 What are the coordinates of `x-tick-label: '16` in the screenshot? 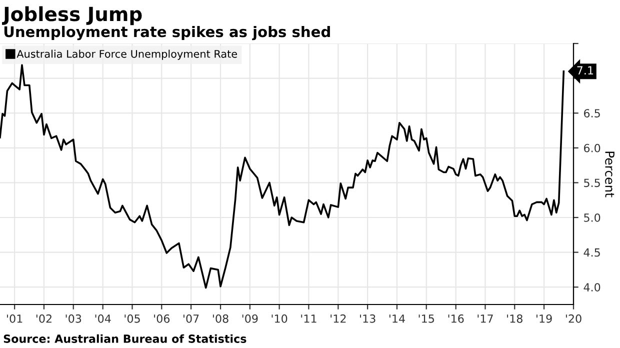 It's located at (456, 318).